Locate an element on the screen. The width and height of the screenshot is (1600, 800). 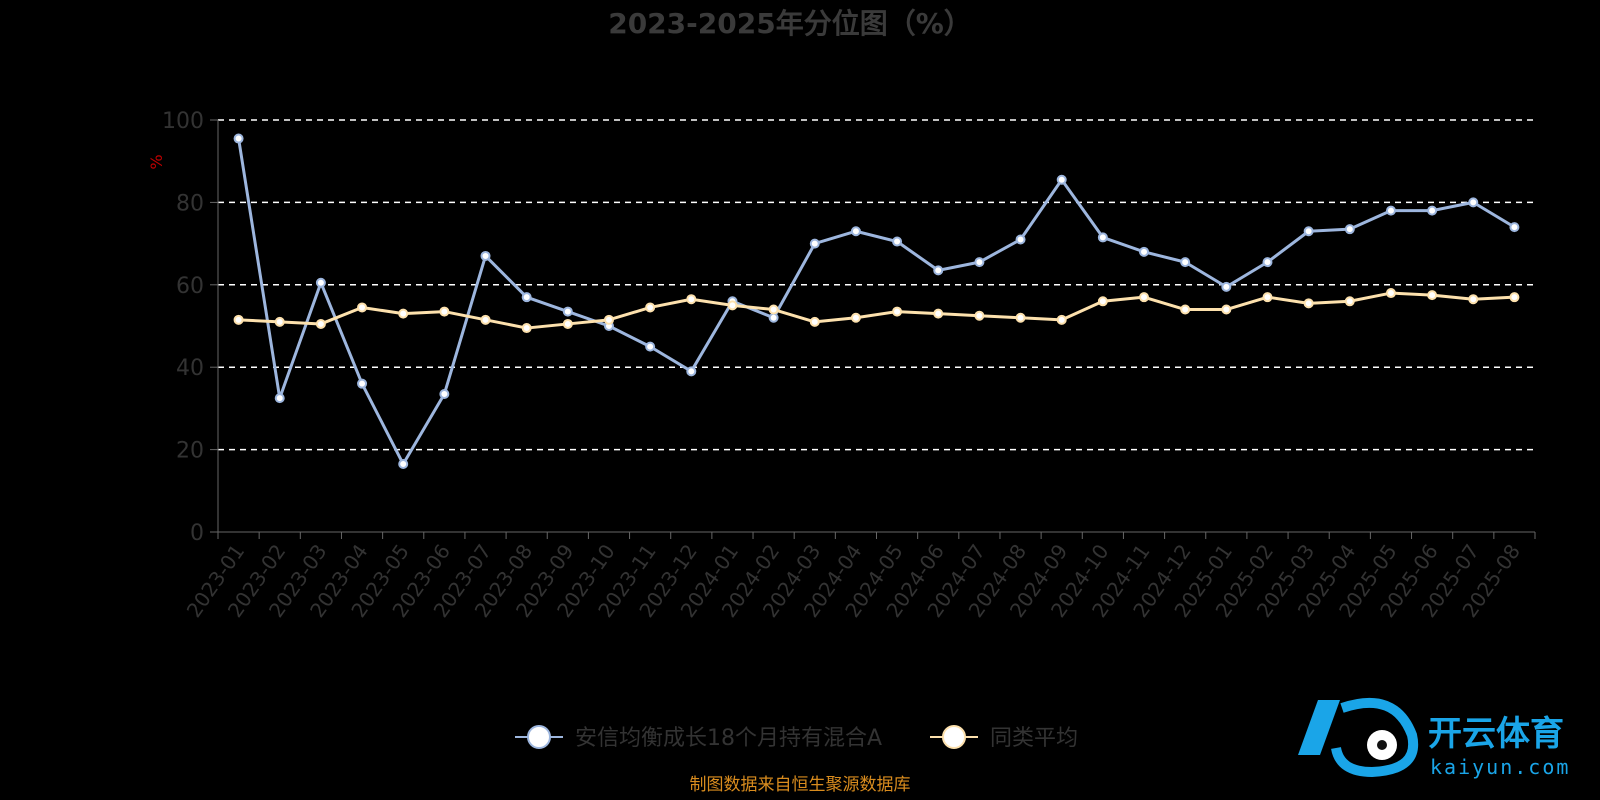
legend-label: 安信均衡成长18个月持有混合A is located at coordinates (728, 738).